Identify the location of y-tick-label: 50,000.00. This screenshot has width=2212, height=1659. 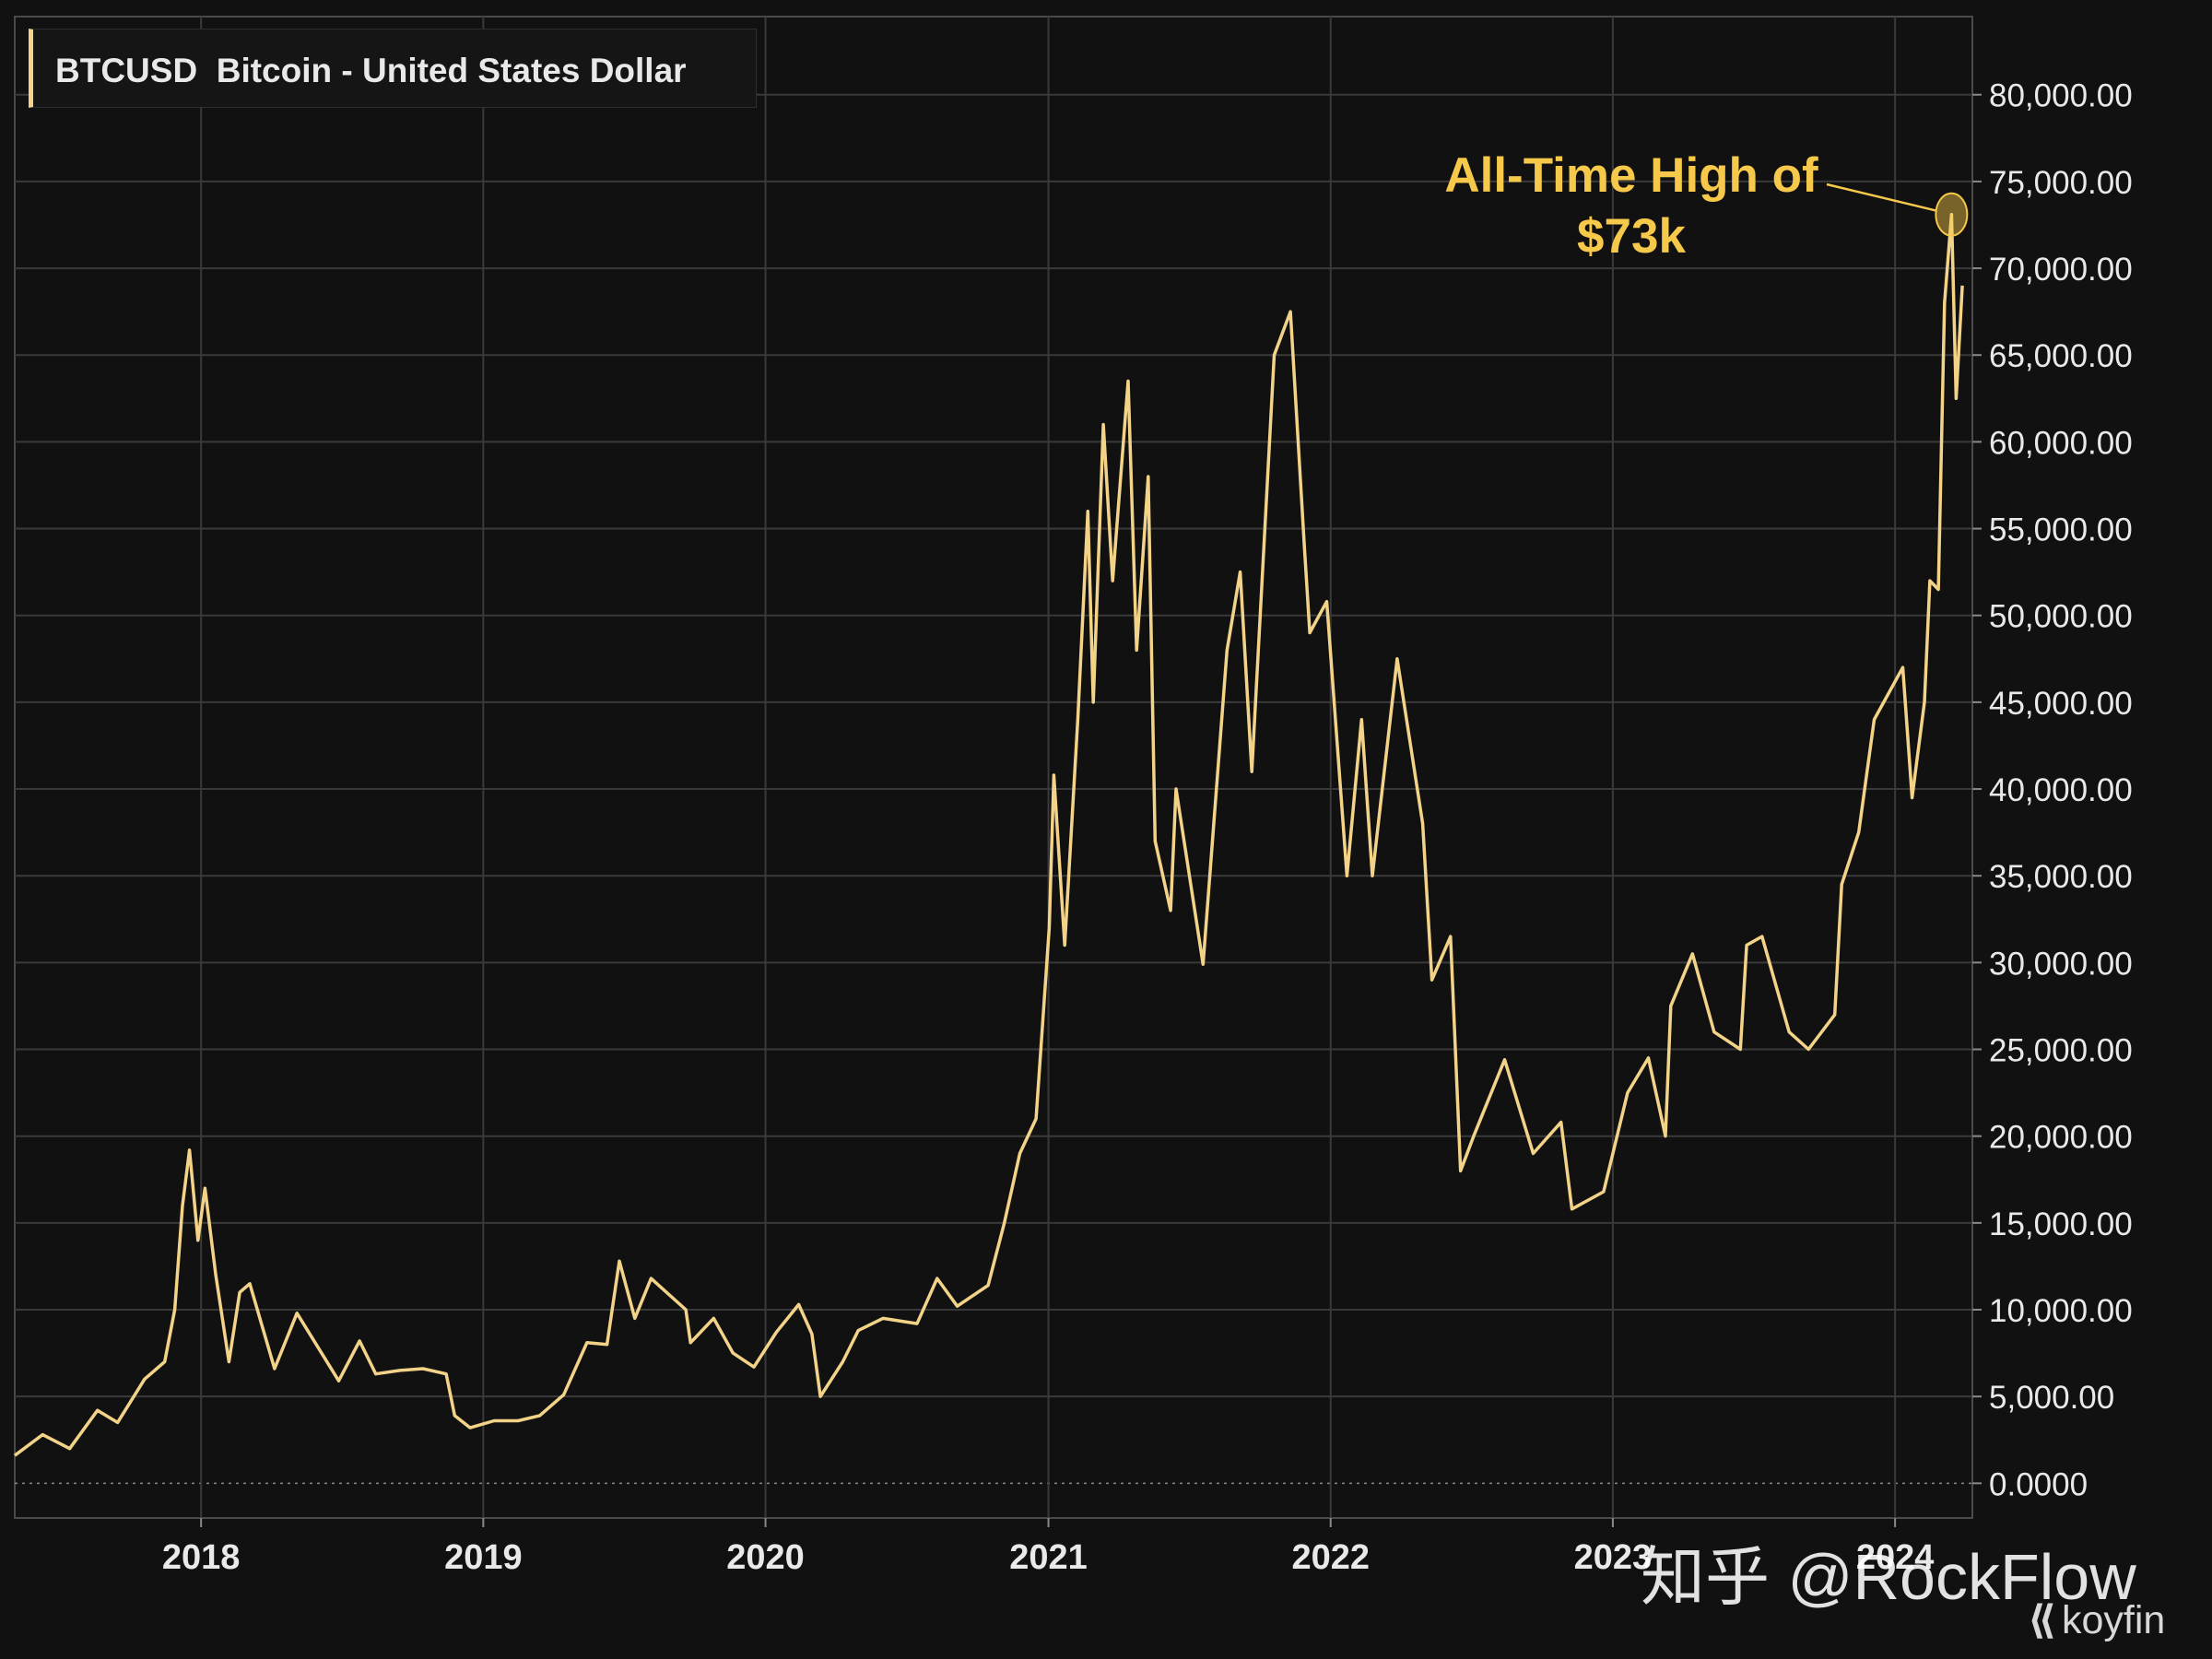
(2061, 617).